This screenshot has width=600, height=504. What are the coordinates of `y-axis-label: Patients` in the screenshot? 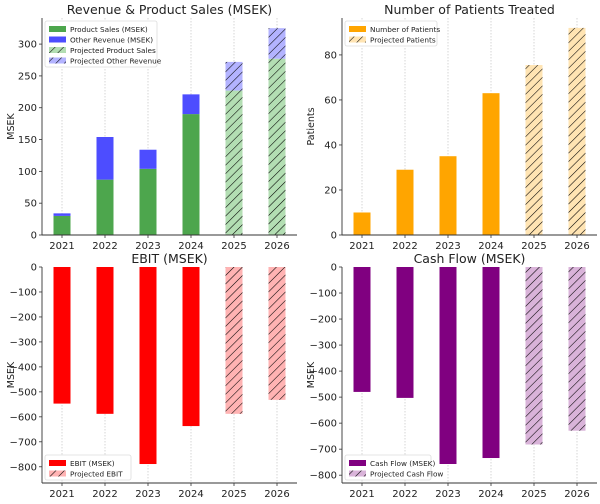 It's located at (311, 126).